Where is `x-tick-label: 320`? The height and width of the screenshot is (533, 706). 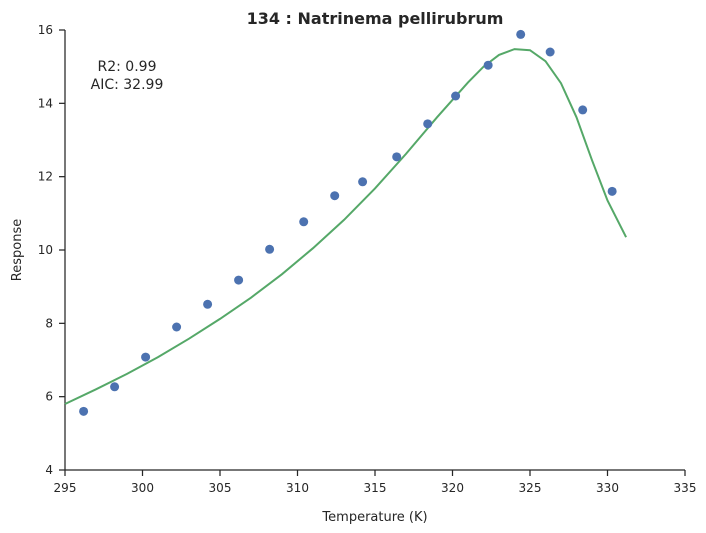
x-tick-label: 320 is located at coordinates (452, 488).